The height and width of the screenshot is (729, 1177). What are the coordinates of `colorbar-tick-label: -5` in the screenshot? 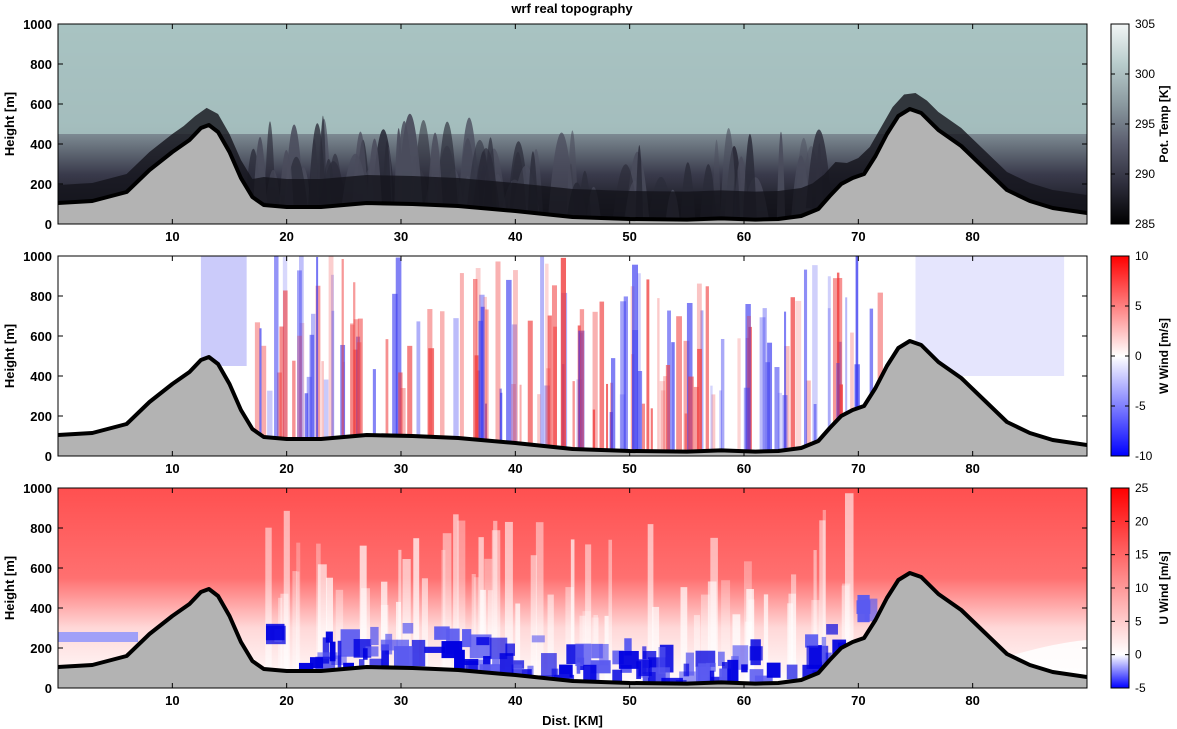 It's located at (1140, 688).